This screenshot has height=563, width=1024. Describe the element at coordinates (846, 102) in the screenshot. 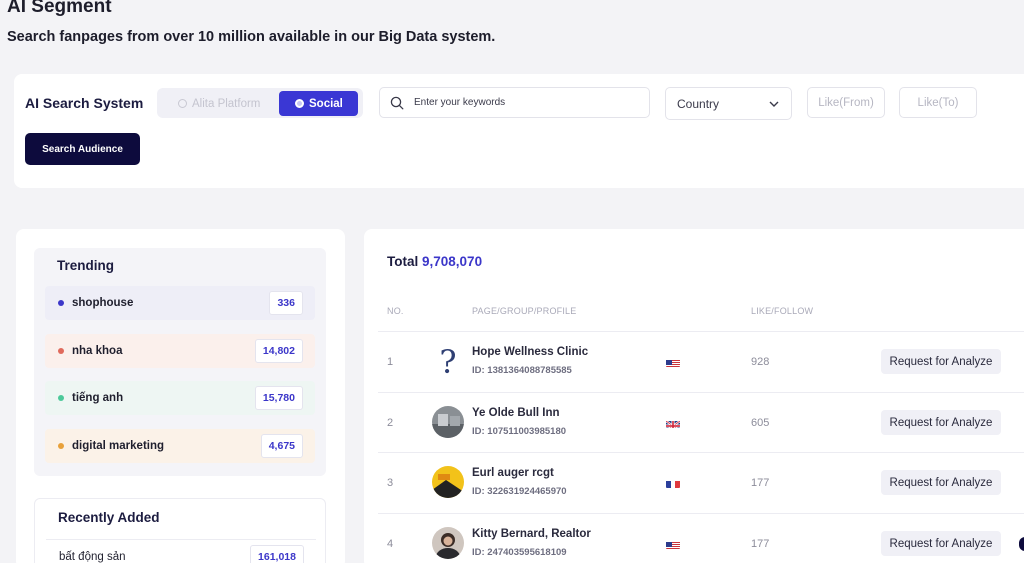

I see `like-from-input: Like(From)` at that location.